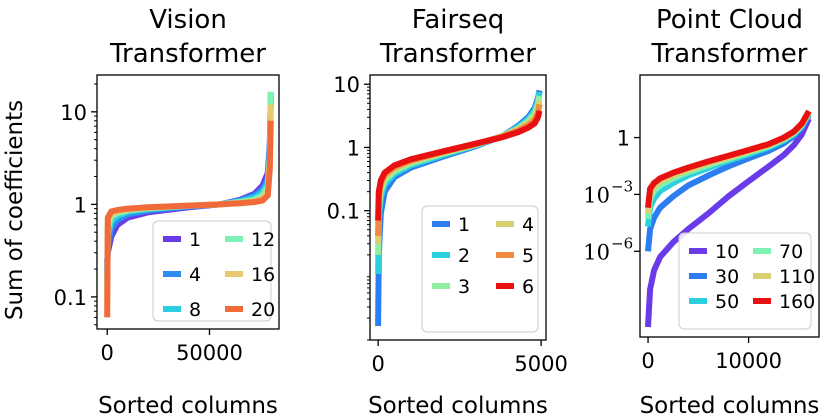 The image size is (830, 417). Describe the element at coordinates (528, 287) in the screenshot. I see `legend-label-6: 6` at that location.